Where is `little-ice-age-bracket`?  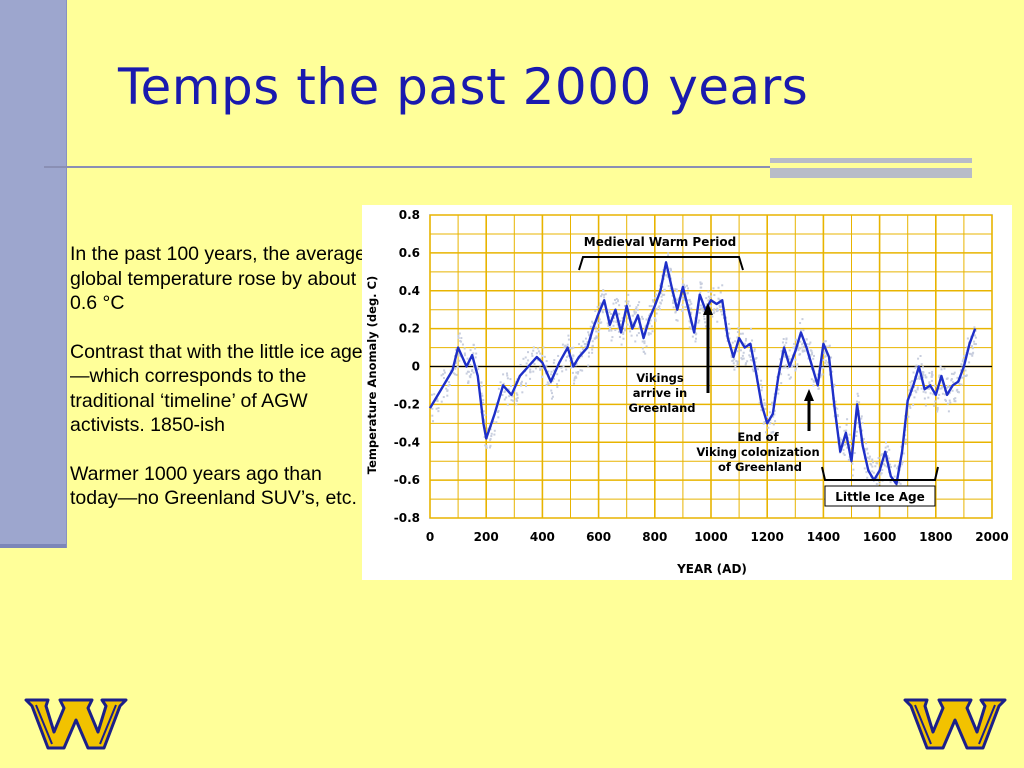
little-ice-age-bracket is located at coordinates (880, 473).